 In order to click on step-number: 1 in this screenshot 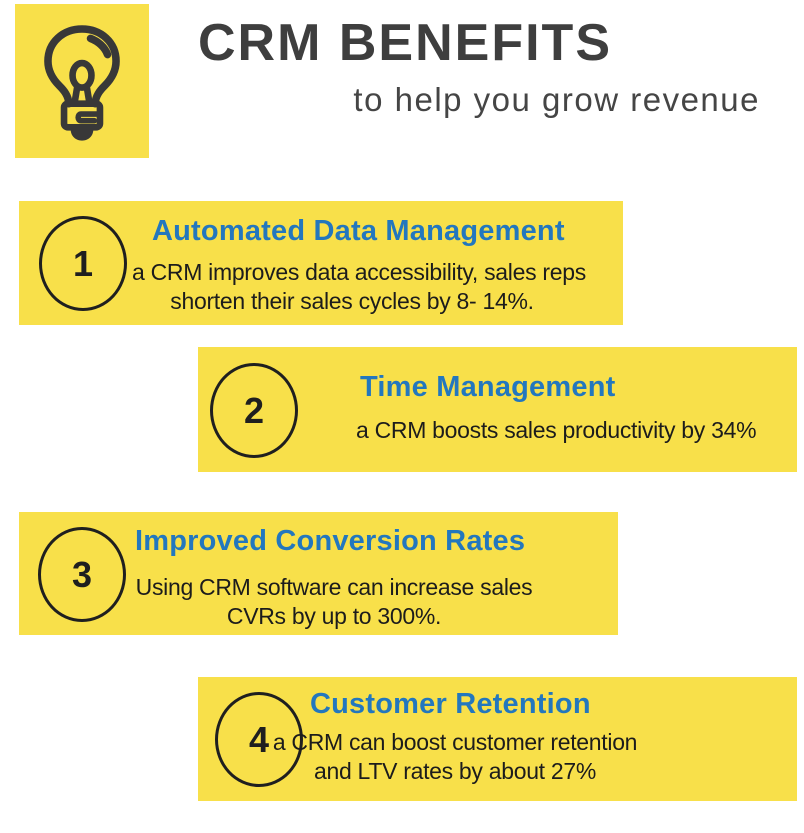, I will do `click(83, 263)`.